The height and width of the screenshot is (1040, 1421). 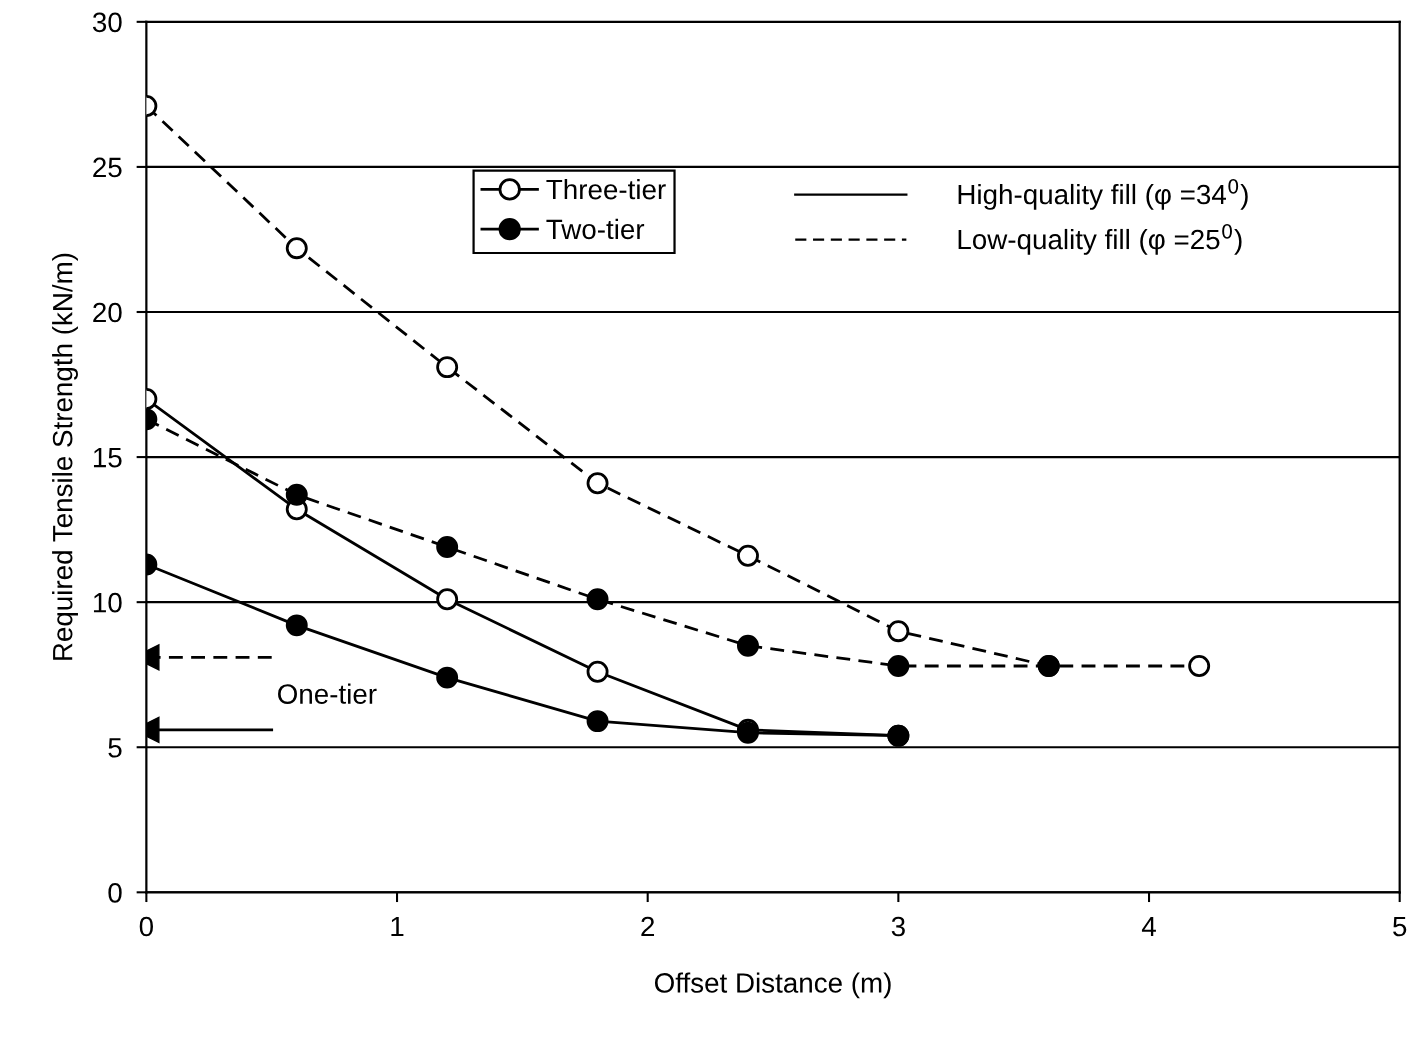 What do you see at coordinates (107, 167) in the screenshot?
I see `y-tick-label: 25` at bounding box center [107, 167].